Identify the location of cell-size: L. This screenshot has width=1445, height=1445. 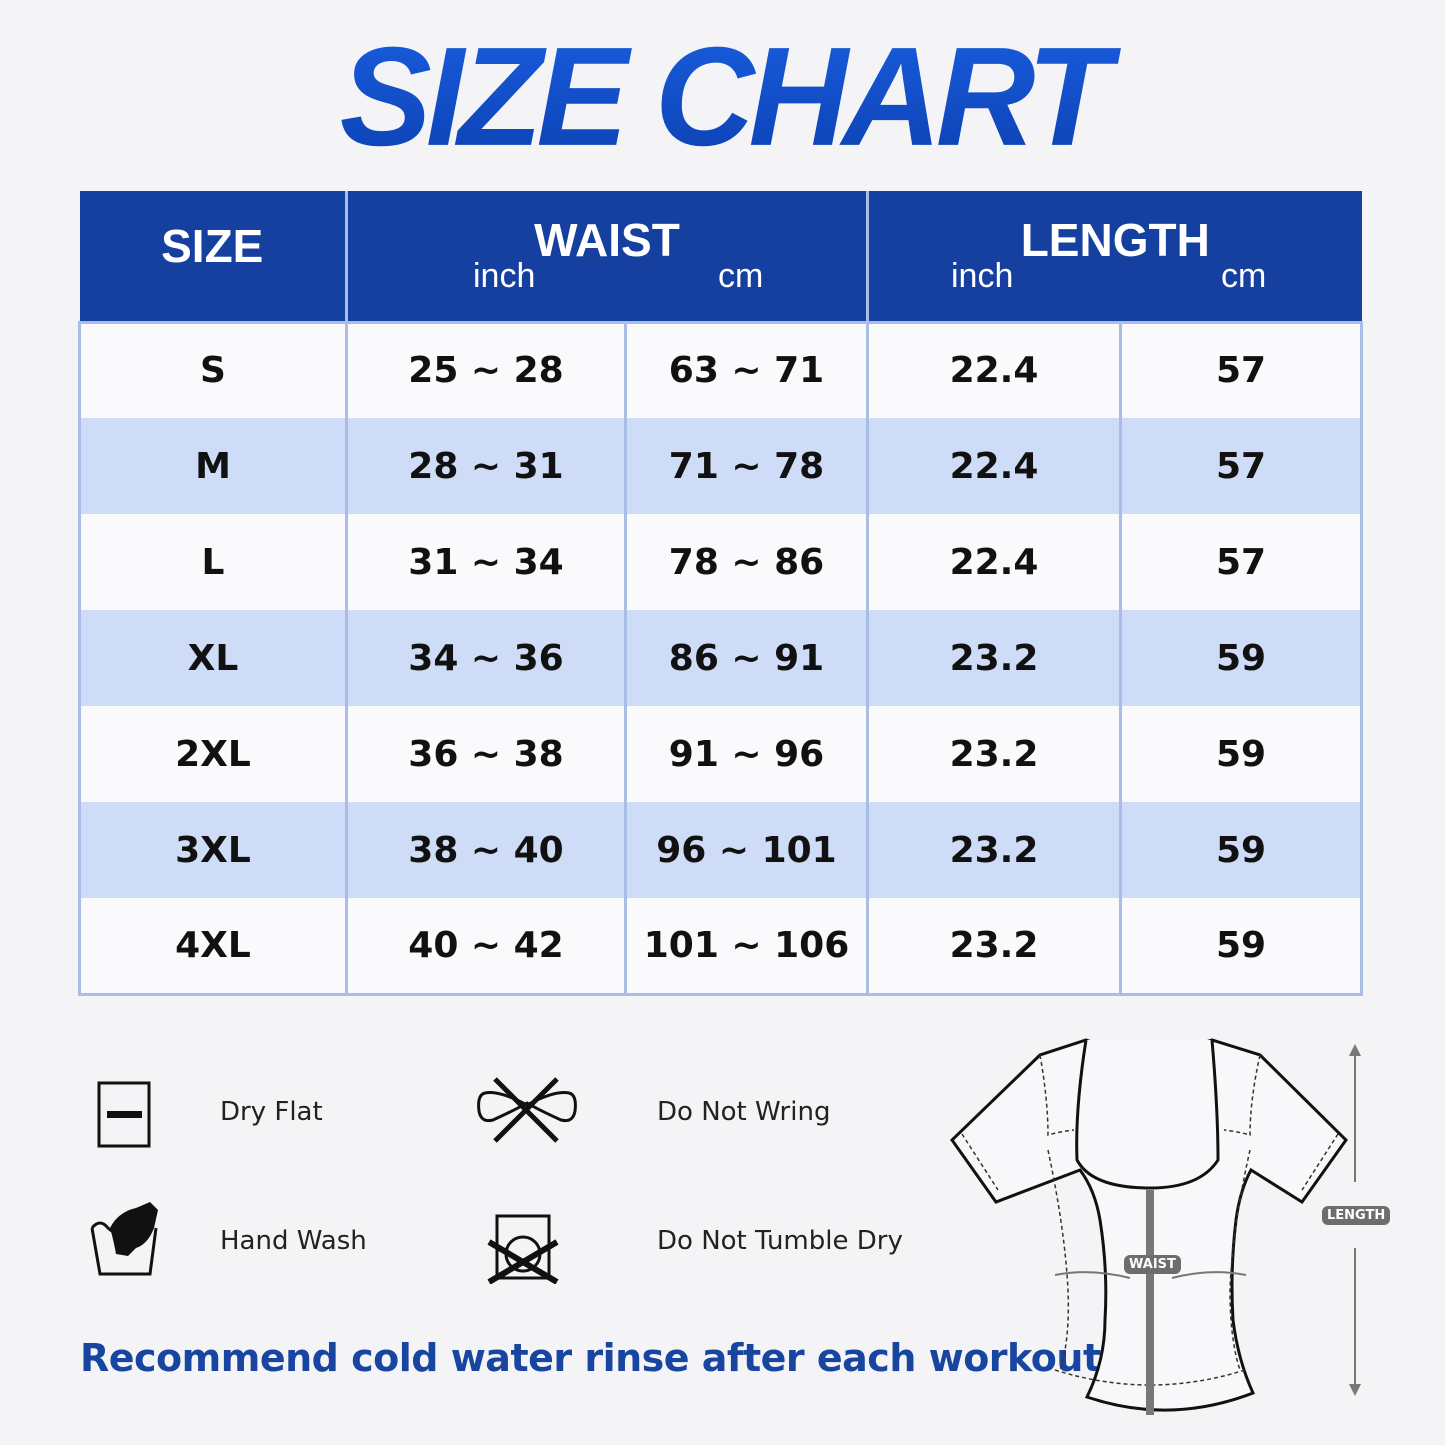
(213, 562).